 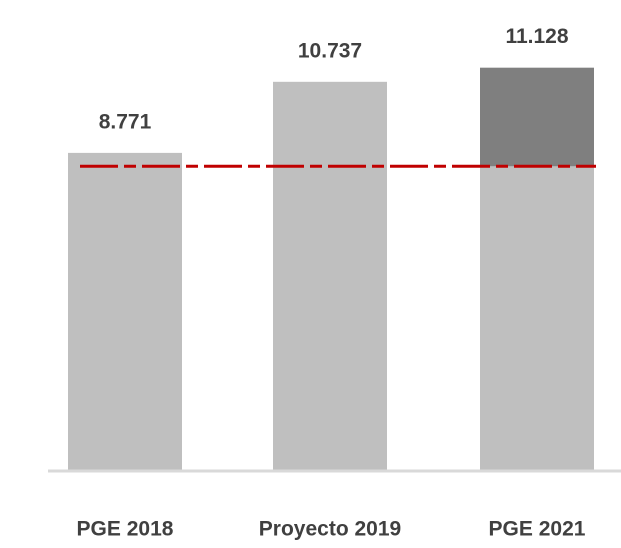 I want to click on x-tick-label: PGE 2021, so click(x=537, y=529).